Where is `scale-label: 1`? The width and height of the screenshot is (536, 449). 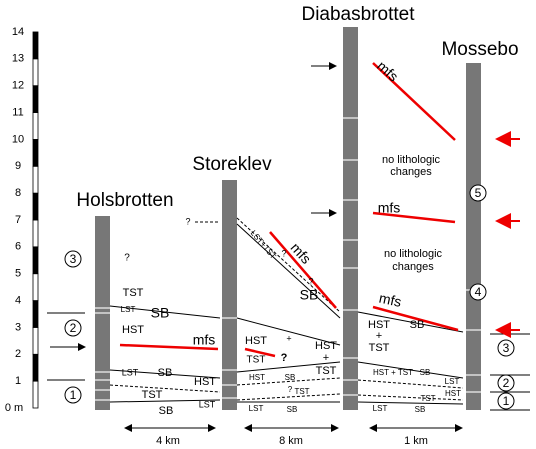
scale-label: 1 is located at coordinates (18, 381).